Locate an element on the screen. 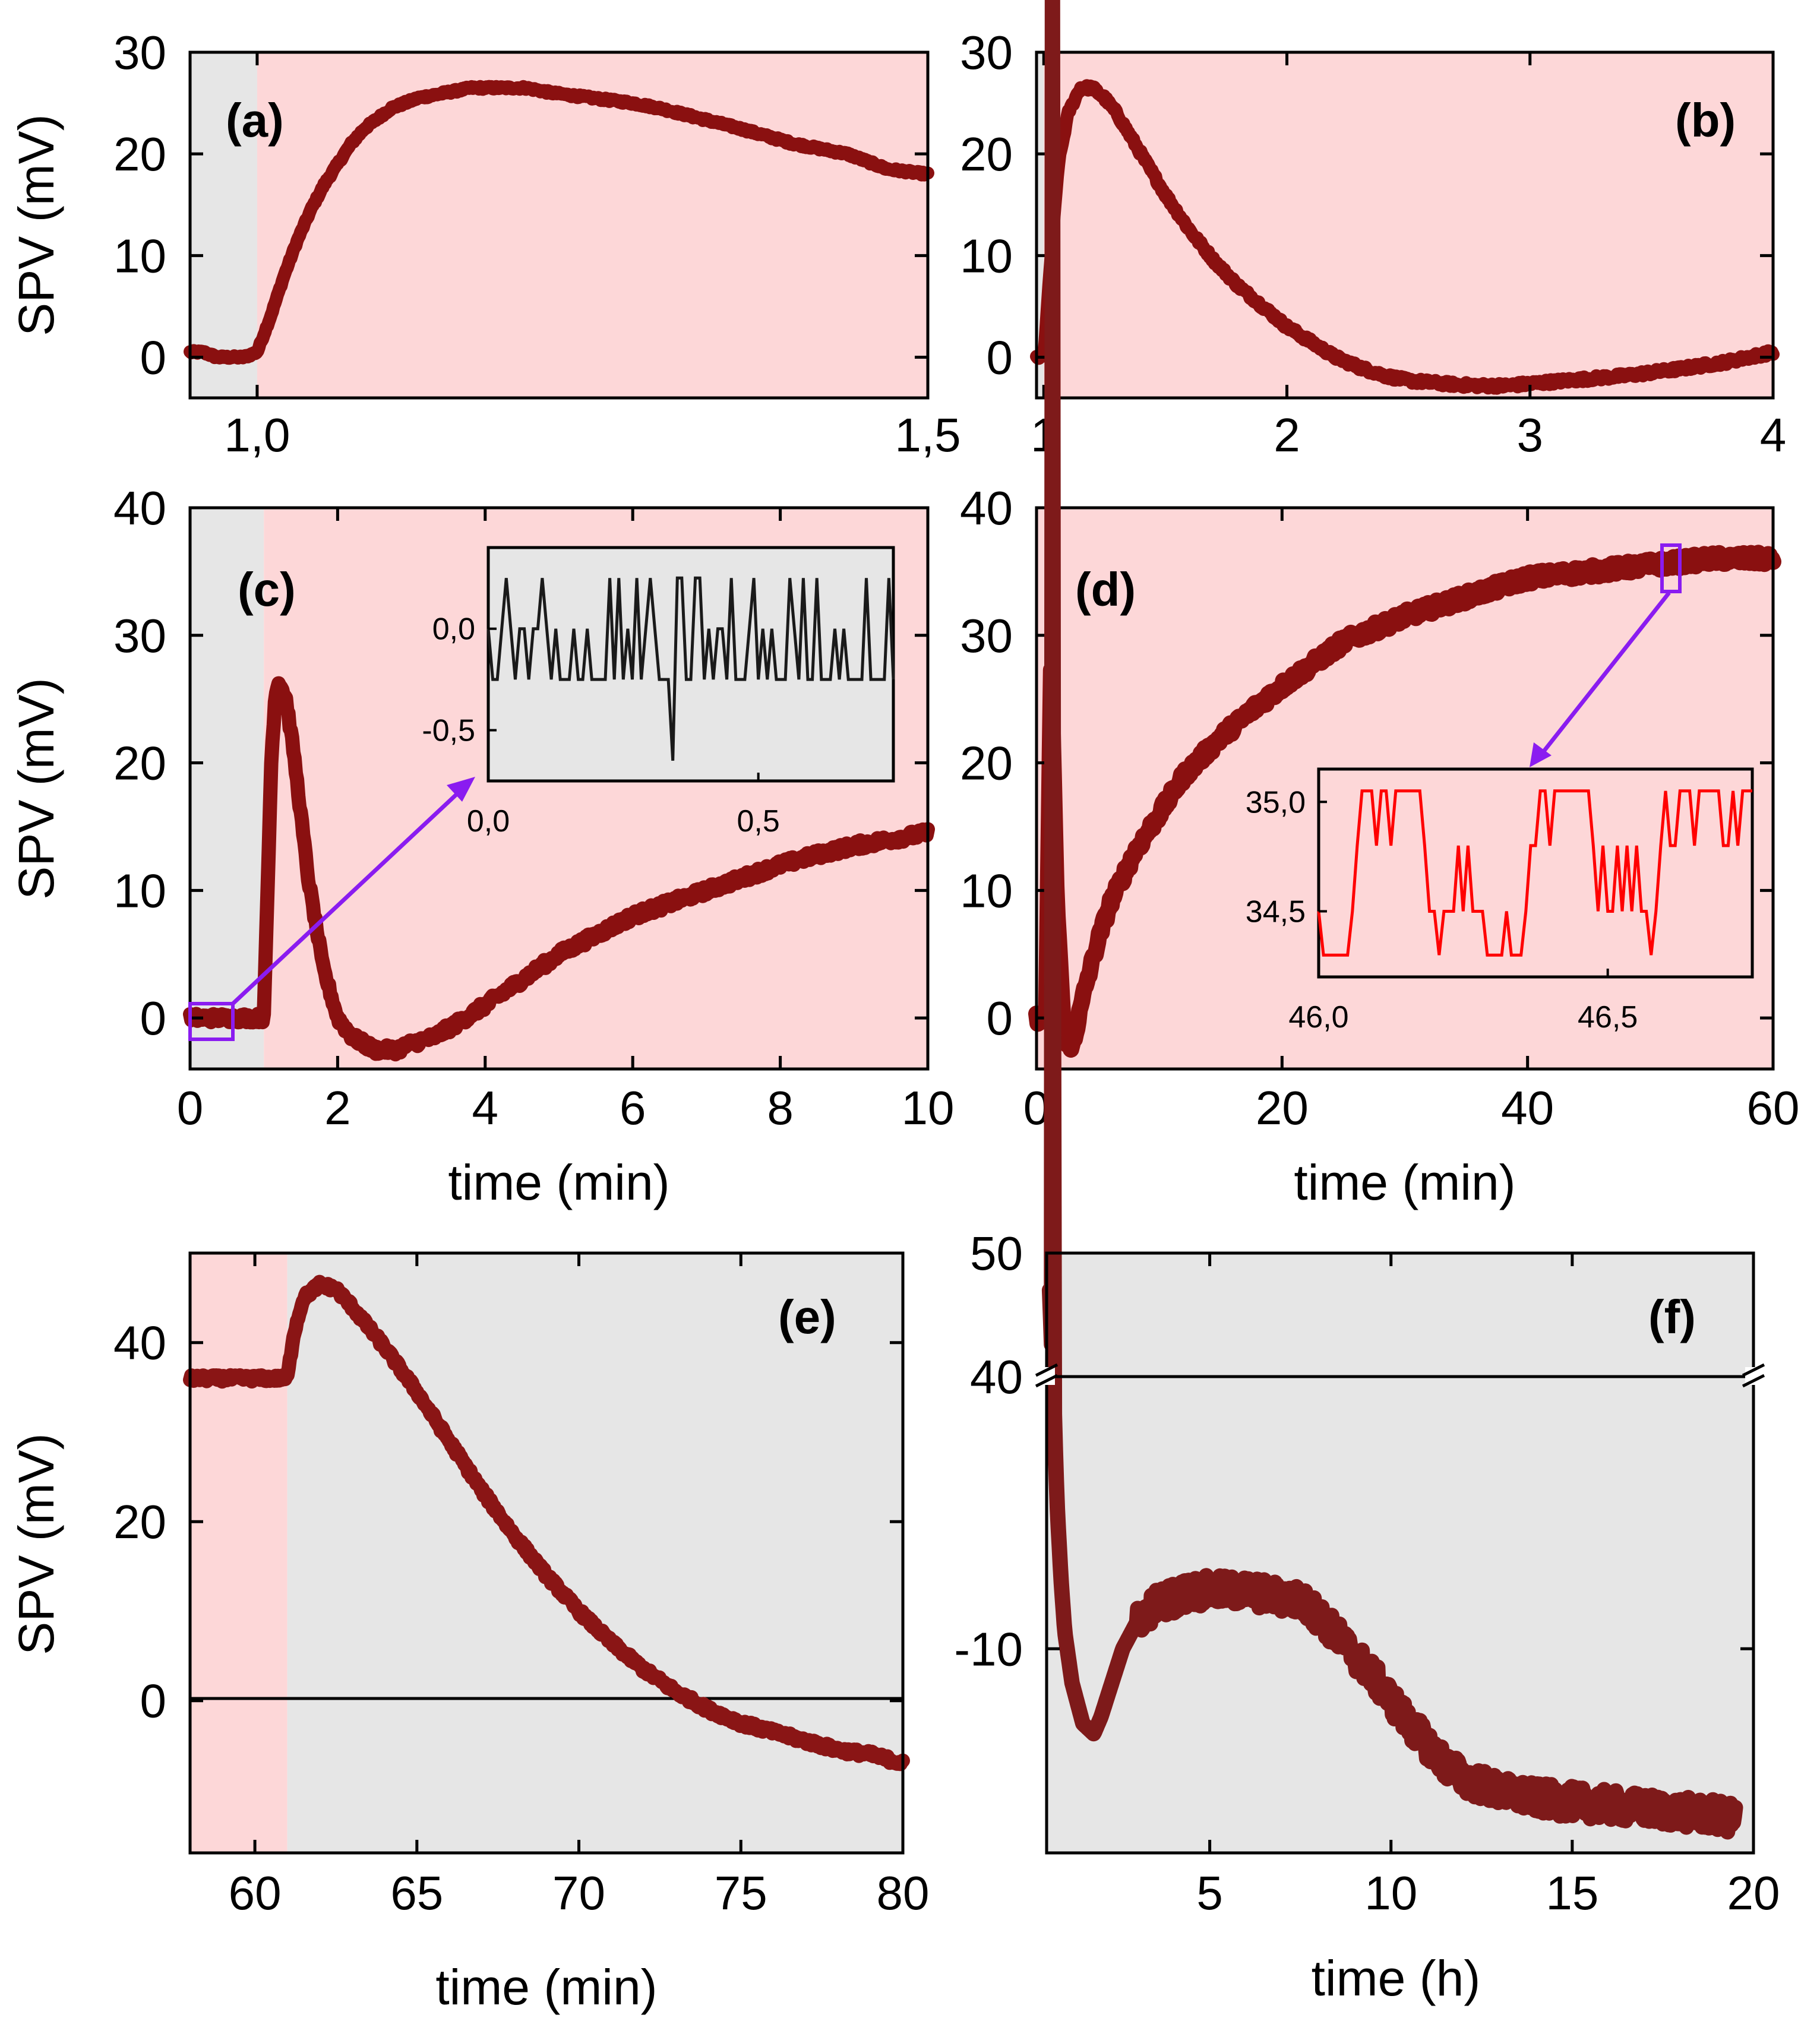  panel-d-inset-ticks: 46,0 46,5 35,0 34,5 is located at coordinates (1442, 910).